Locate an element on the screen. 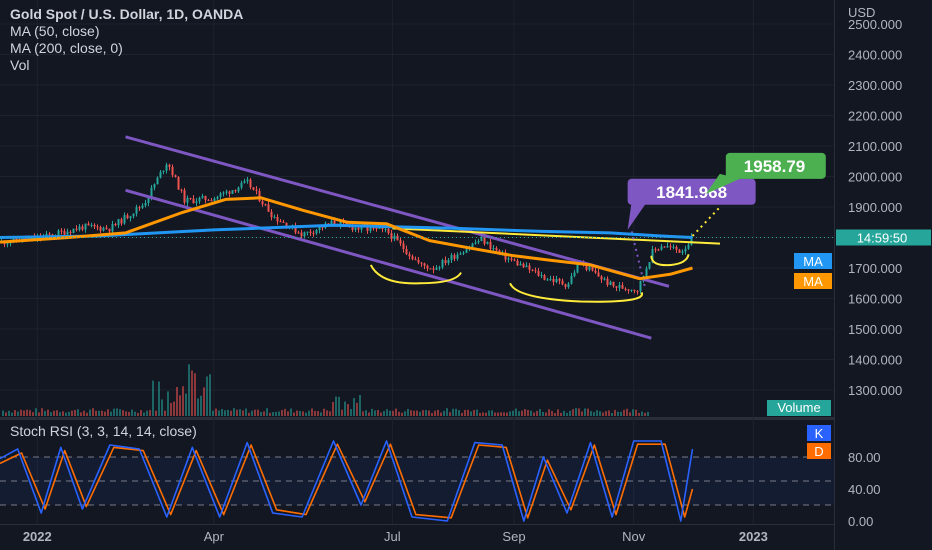  ma200-tag: MA is located at coordinates (813, 261).